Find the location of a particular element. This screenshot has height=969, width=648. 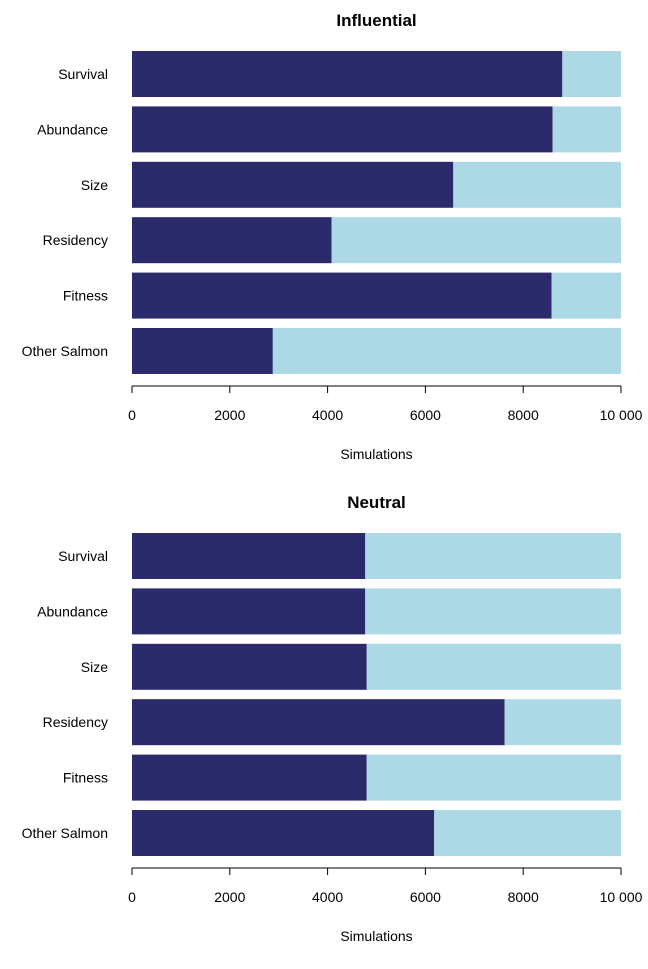

chart-title: Influential is located at coordinates (376, 20).